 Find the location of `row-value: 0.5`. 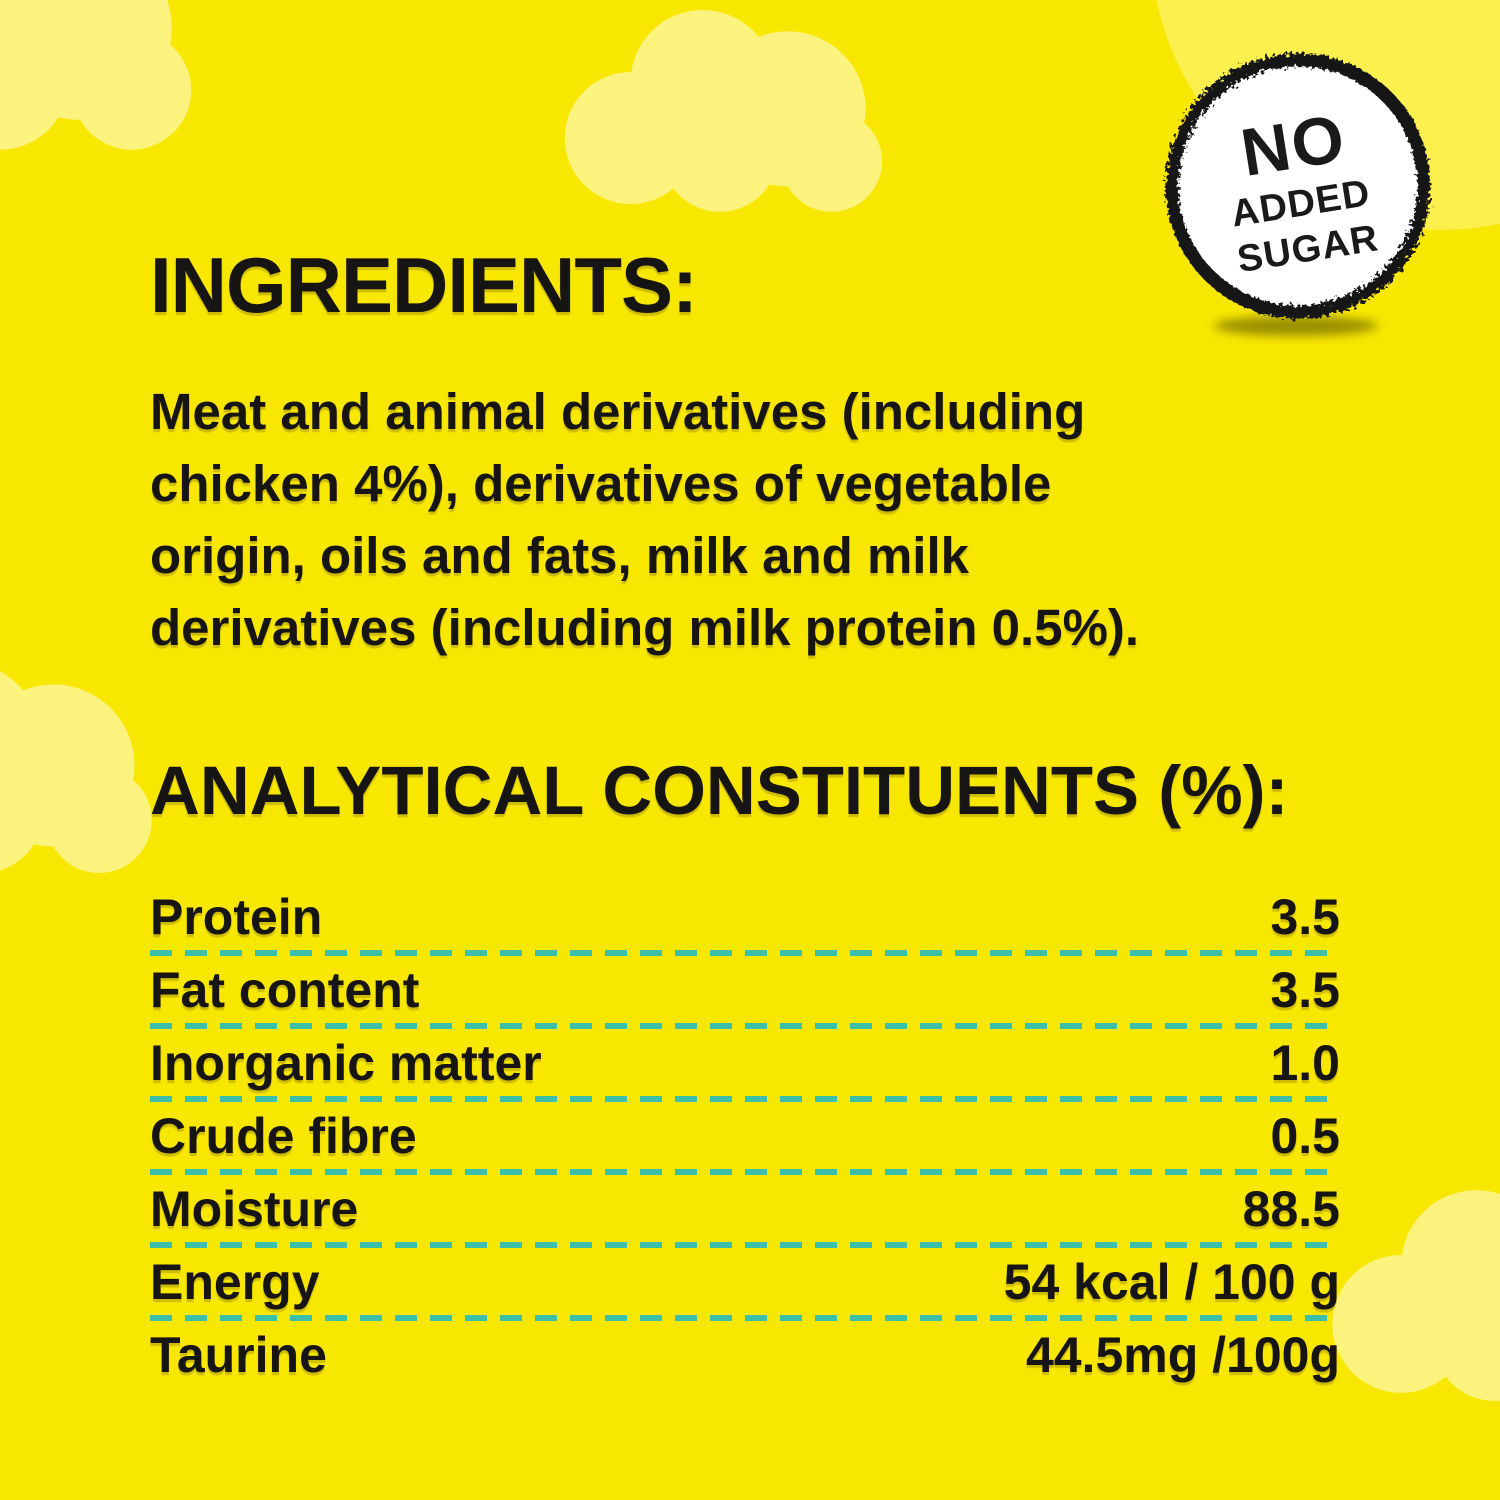

row-value: 0.5 is located at coordinates (1305, 1135).